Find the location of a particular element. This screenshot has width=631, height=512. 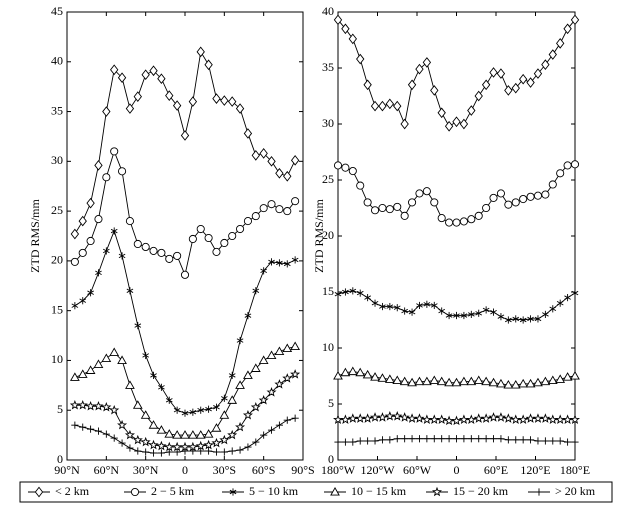

legend-label: < 2 km is located at coordinates (72, 491).